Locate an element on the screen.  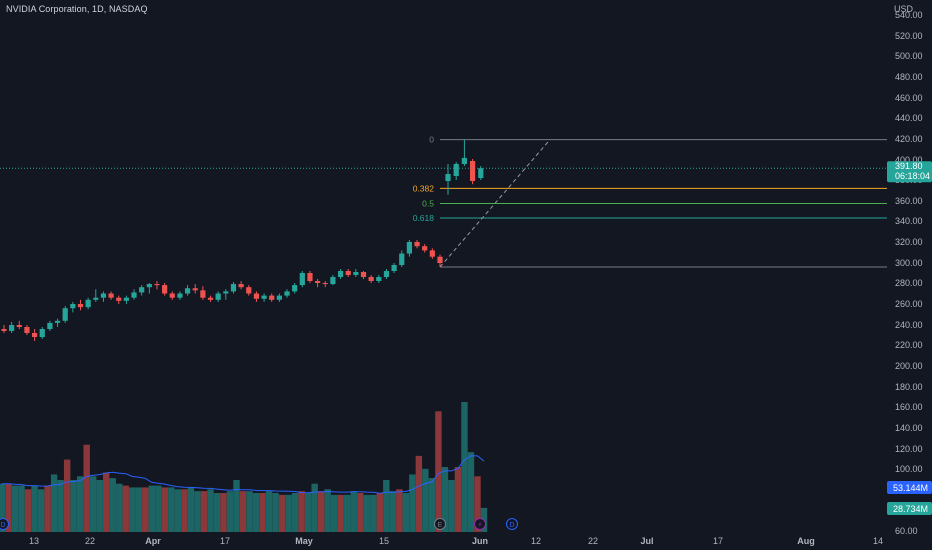
time-tick-label: 12 is located at coordinates (536, 541).